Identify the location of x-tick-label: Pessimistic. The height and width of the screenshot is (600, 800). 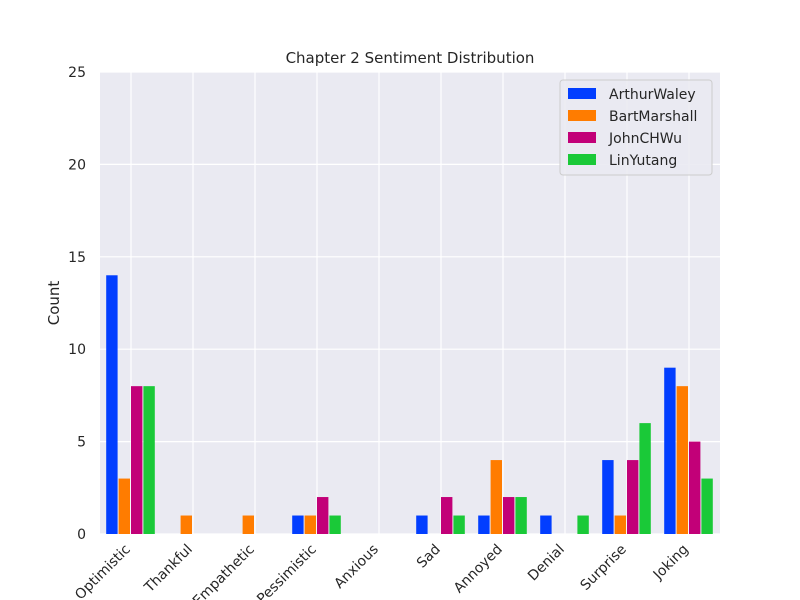
(287, 571).